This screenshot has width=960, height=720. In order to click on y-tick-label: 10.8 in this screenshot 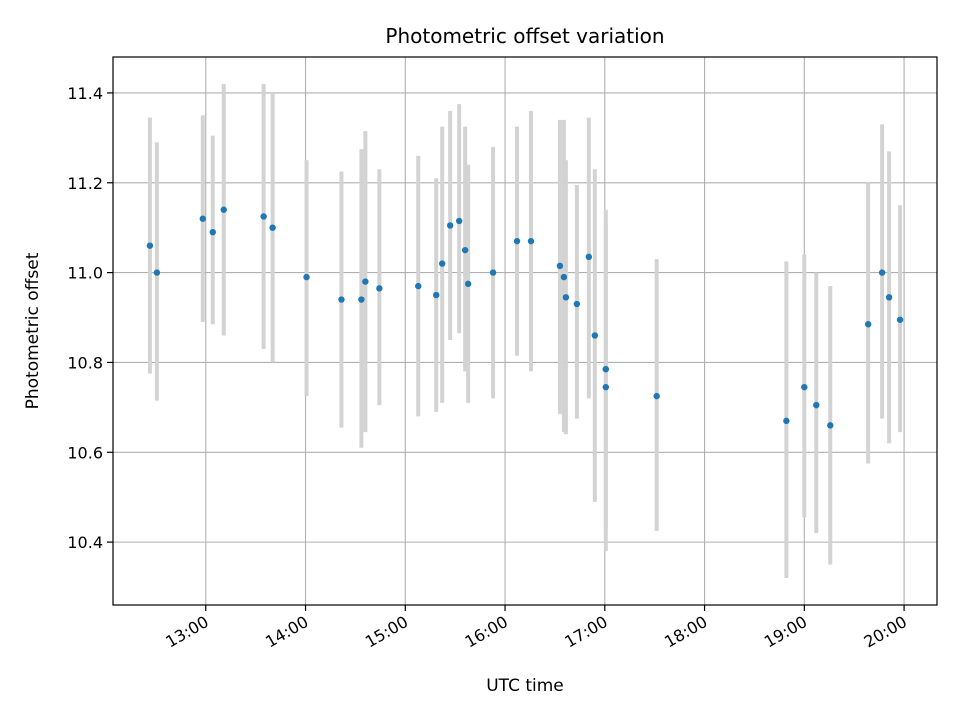, I will do `click(85, 362)`.